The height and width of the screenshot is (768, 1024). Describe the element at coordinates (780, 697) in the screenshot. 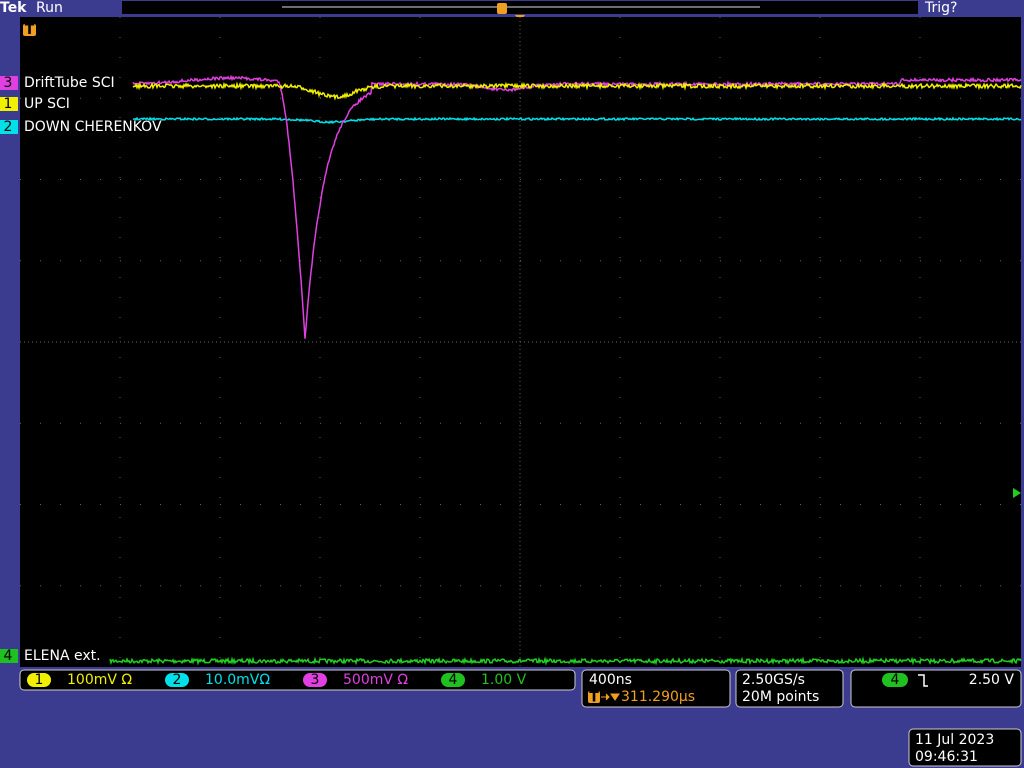

I see `record-length: 20M points` at that location.